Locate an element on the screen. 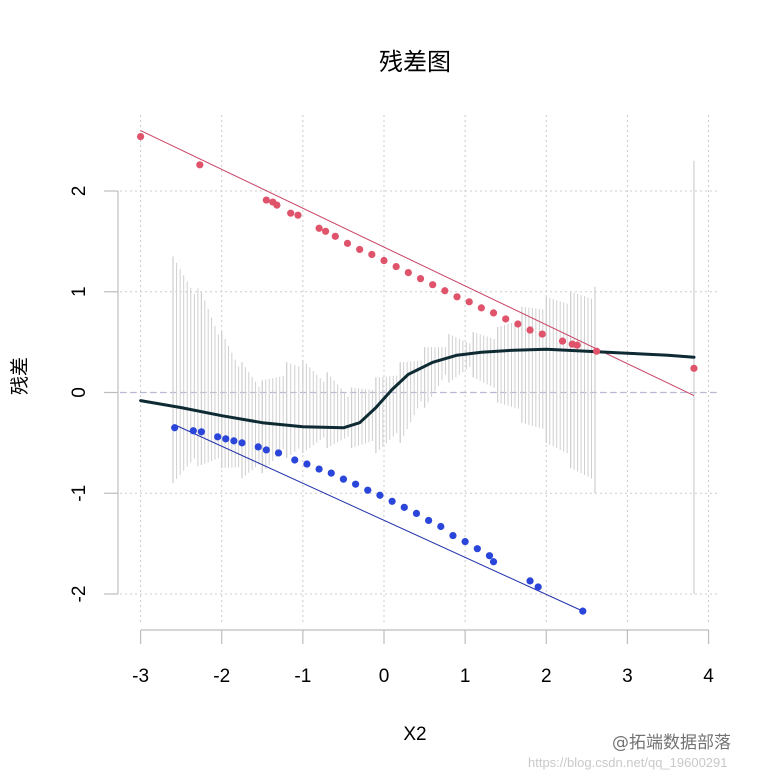  y-tick-label: -2 is located at coordinates (79, 594).